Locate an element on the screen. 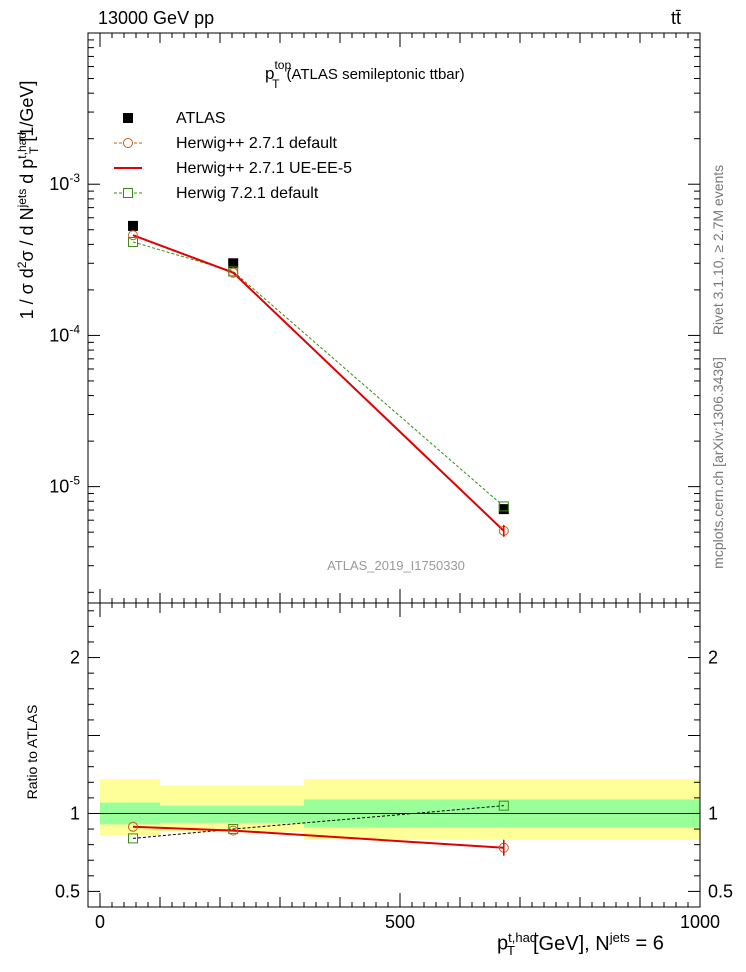  ratio-y-tick-label-right: 0.5 is located at coordinates (720, 891).